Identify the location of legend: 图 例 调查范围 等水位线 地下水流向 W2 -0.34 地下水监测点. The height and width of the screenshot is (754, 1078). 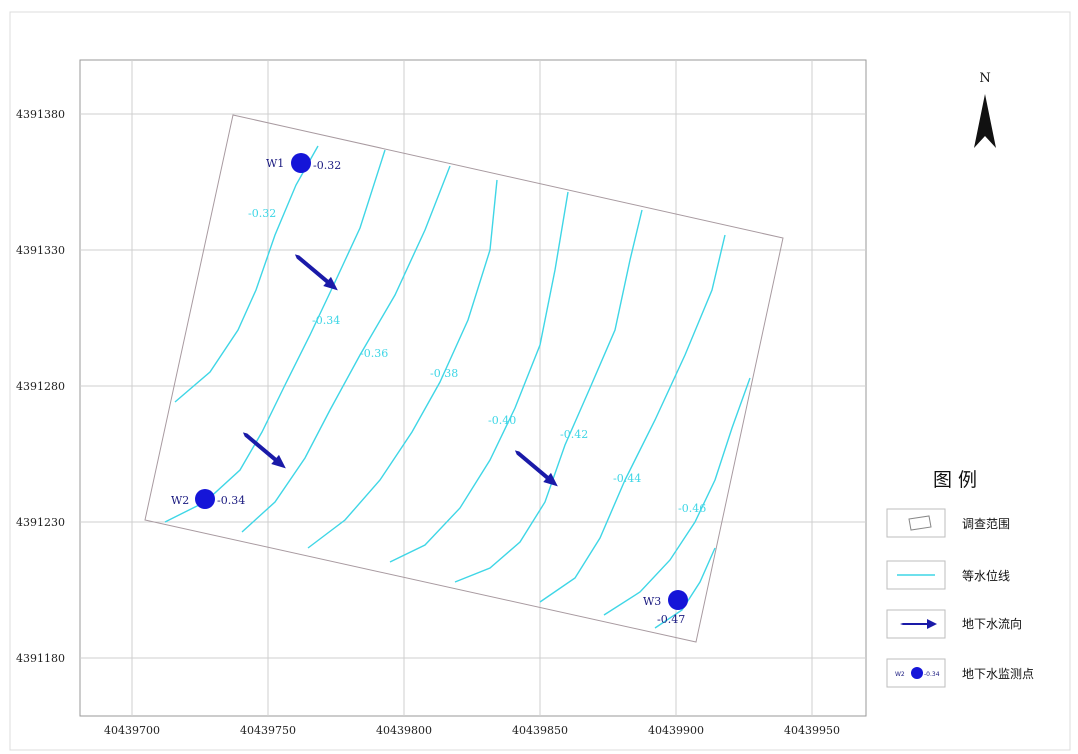
(960, 578).